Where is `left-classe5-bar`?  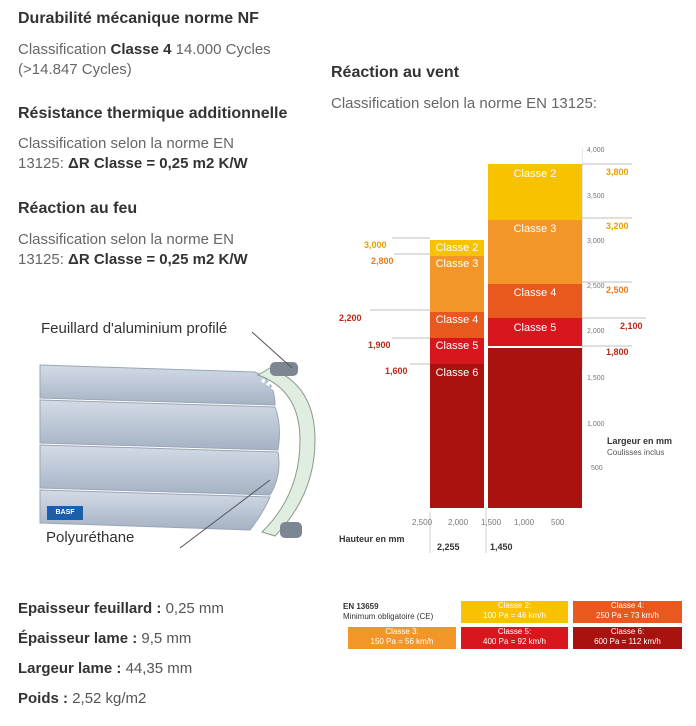 left-classe5-bar is located at coordinates (457, 351).